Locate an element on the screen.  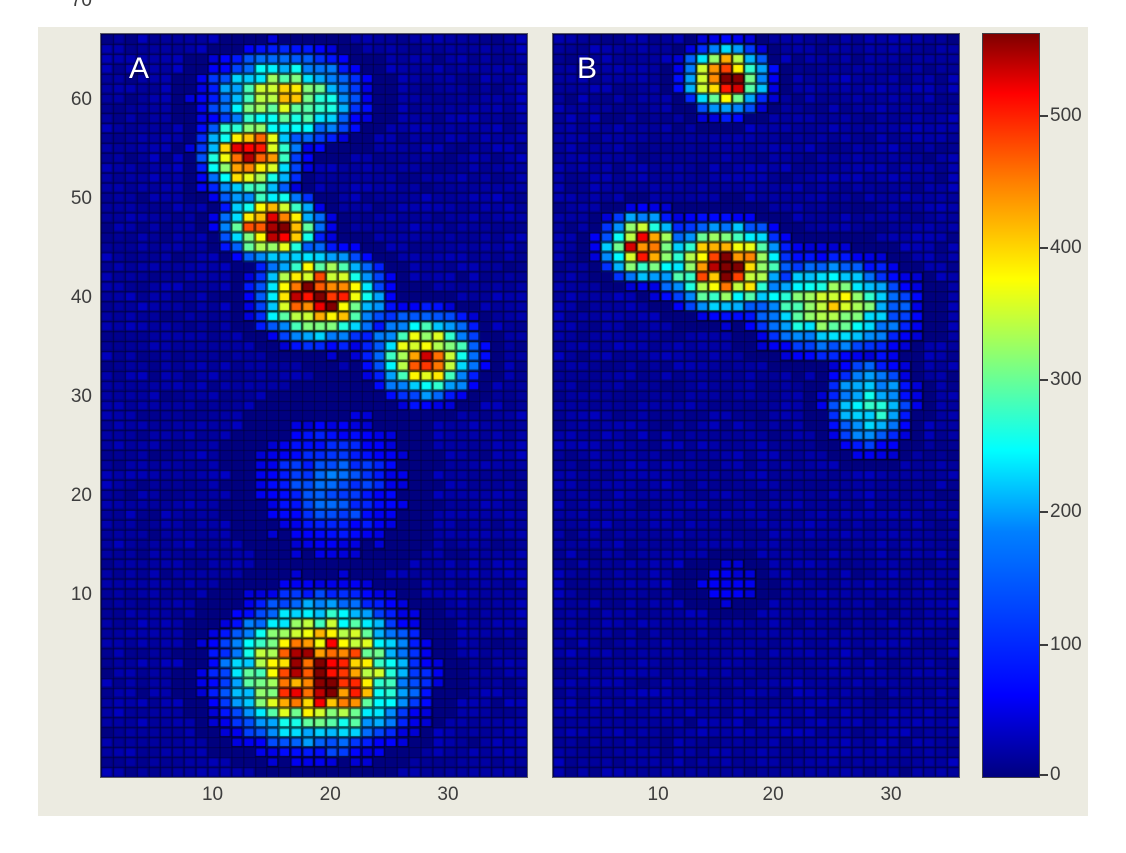
x-axis-ticks-panel-b: 10 20 30 is located at coordinates (756, 799).